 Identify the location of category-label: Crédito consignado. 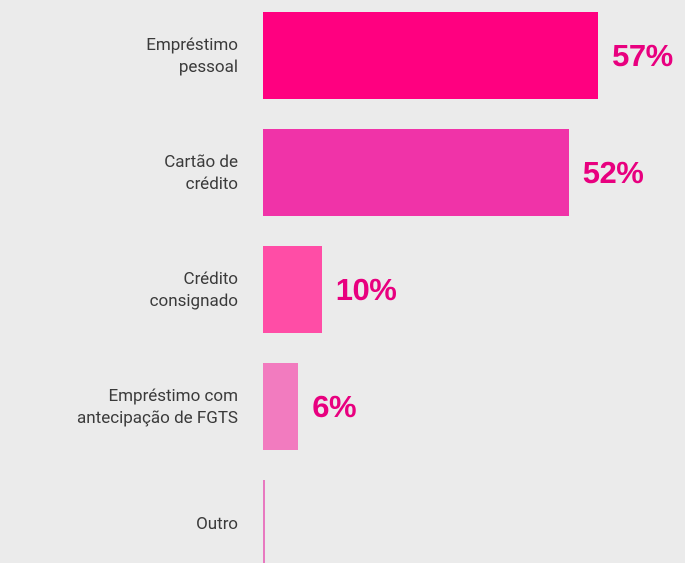
(193, 289).